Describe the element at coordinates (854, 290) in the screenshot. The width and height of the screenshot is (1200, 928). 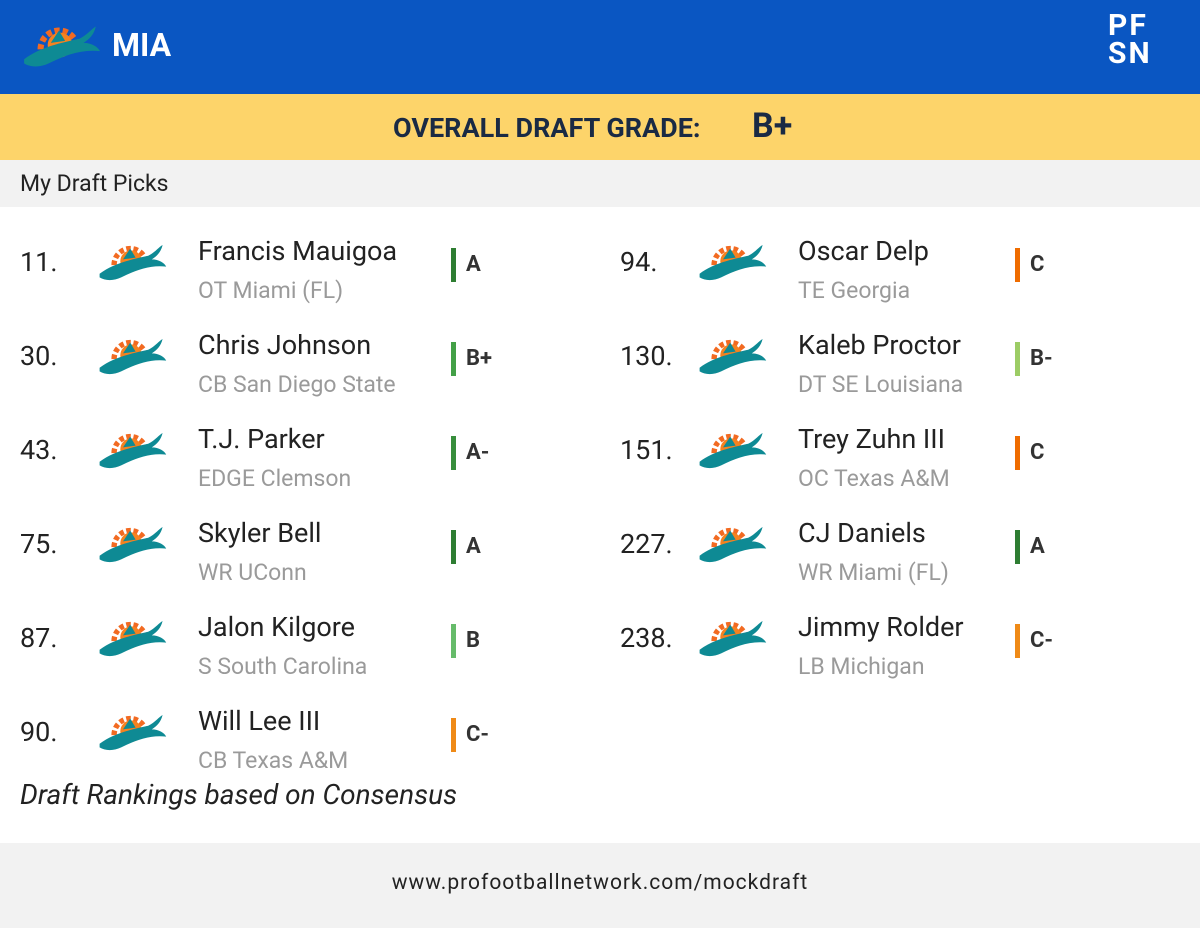
I see `player-position-school: TE Georgia` at that location.